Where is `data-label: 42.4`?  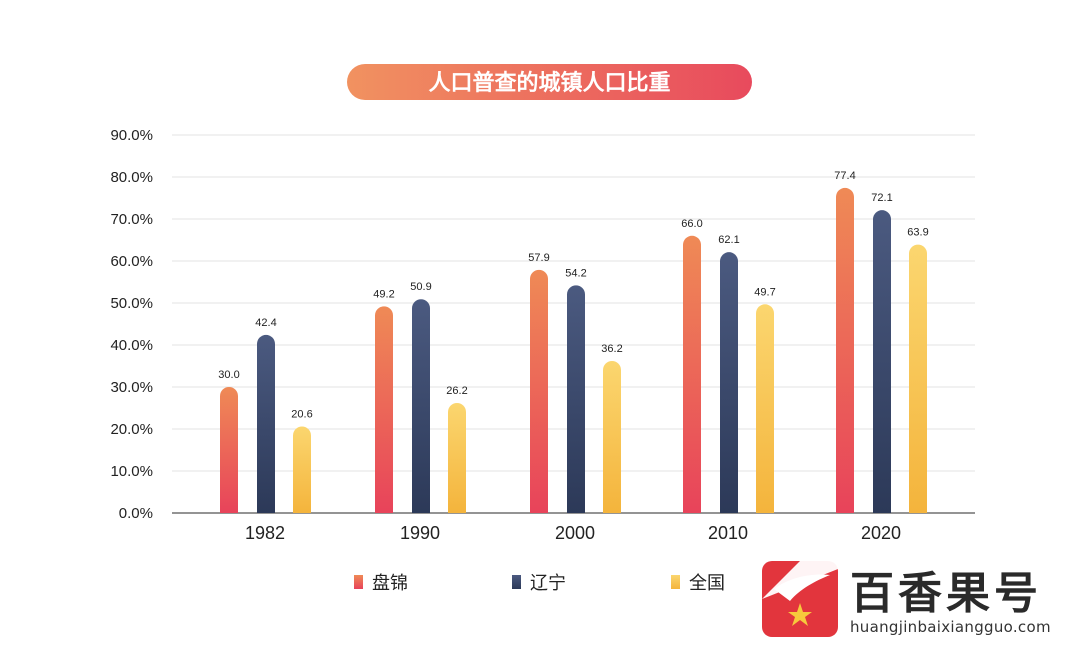 data-label: 42.4 is located at coordinates (265, 323).